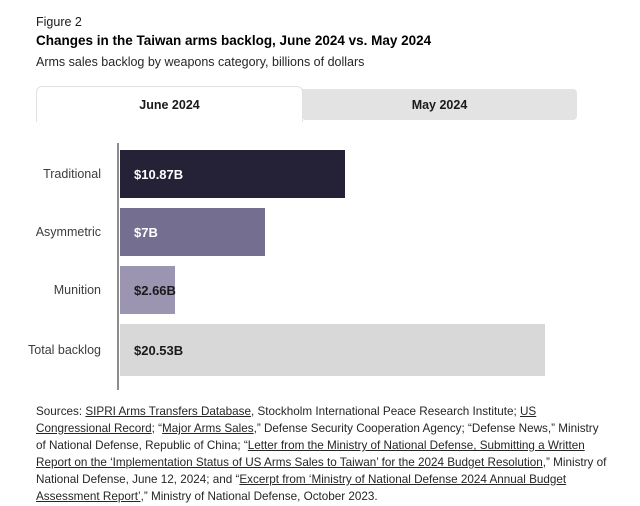  I want to click on bar-asymmetric: $7B, so click(192, 232).